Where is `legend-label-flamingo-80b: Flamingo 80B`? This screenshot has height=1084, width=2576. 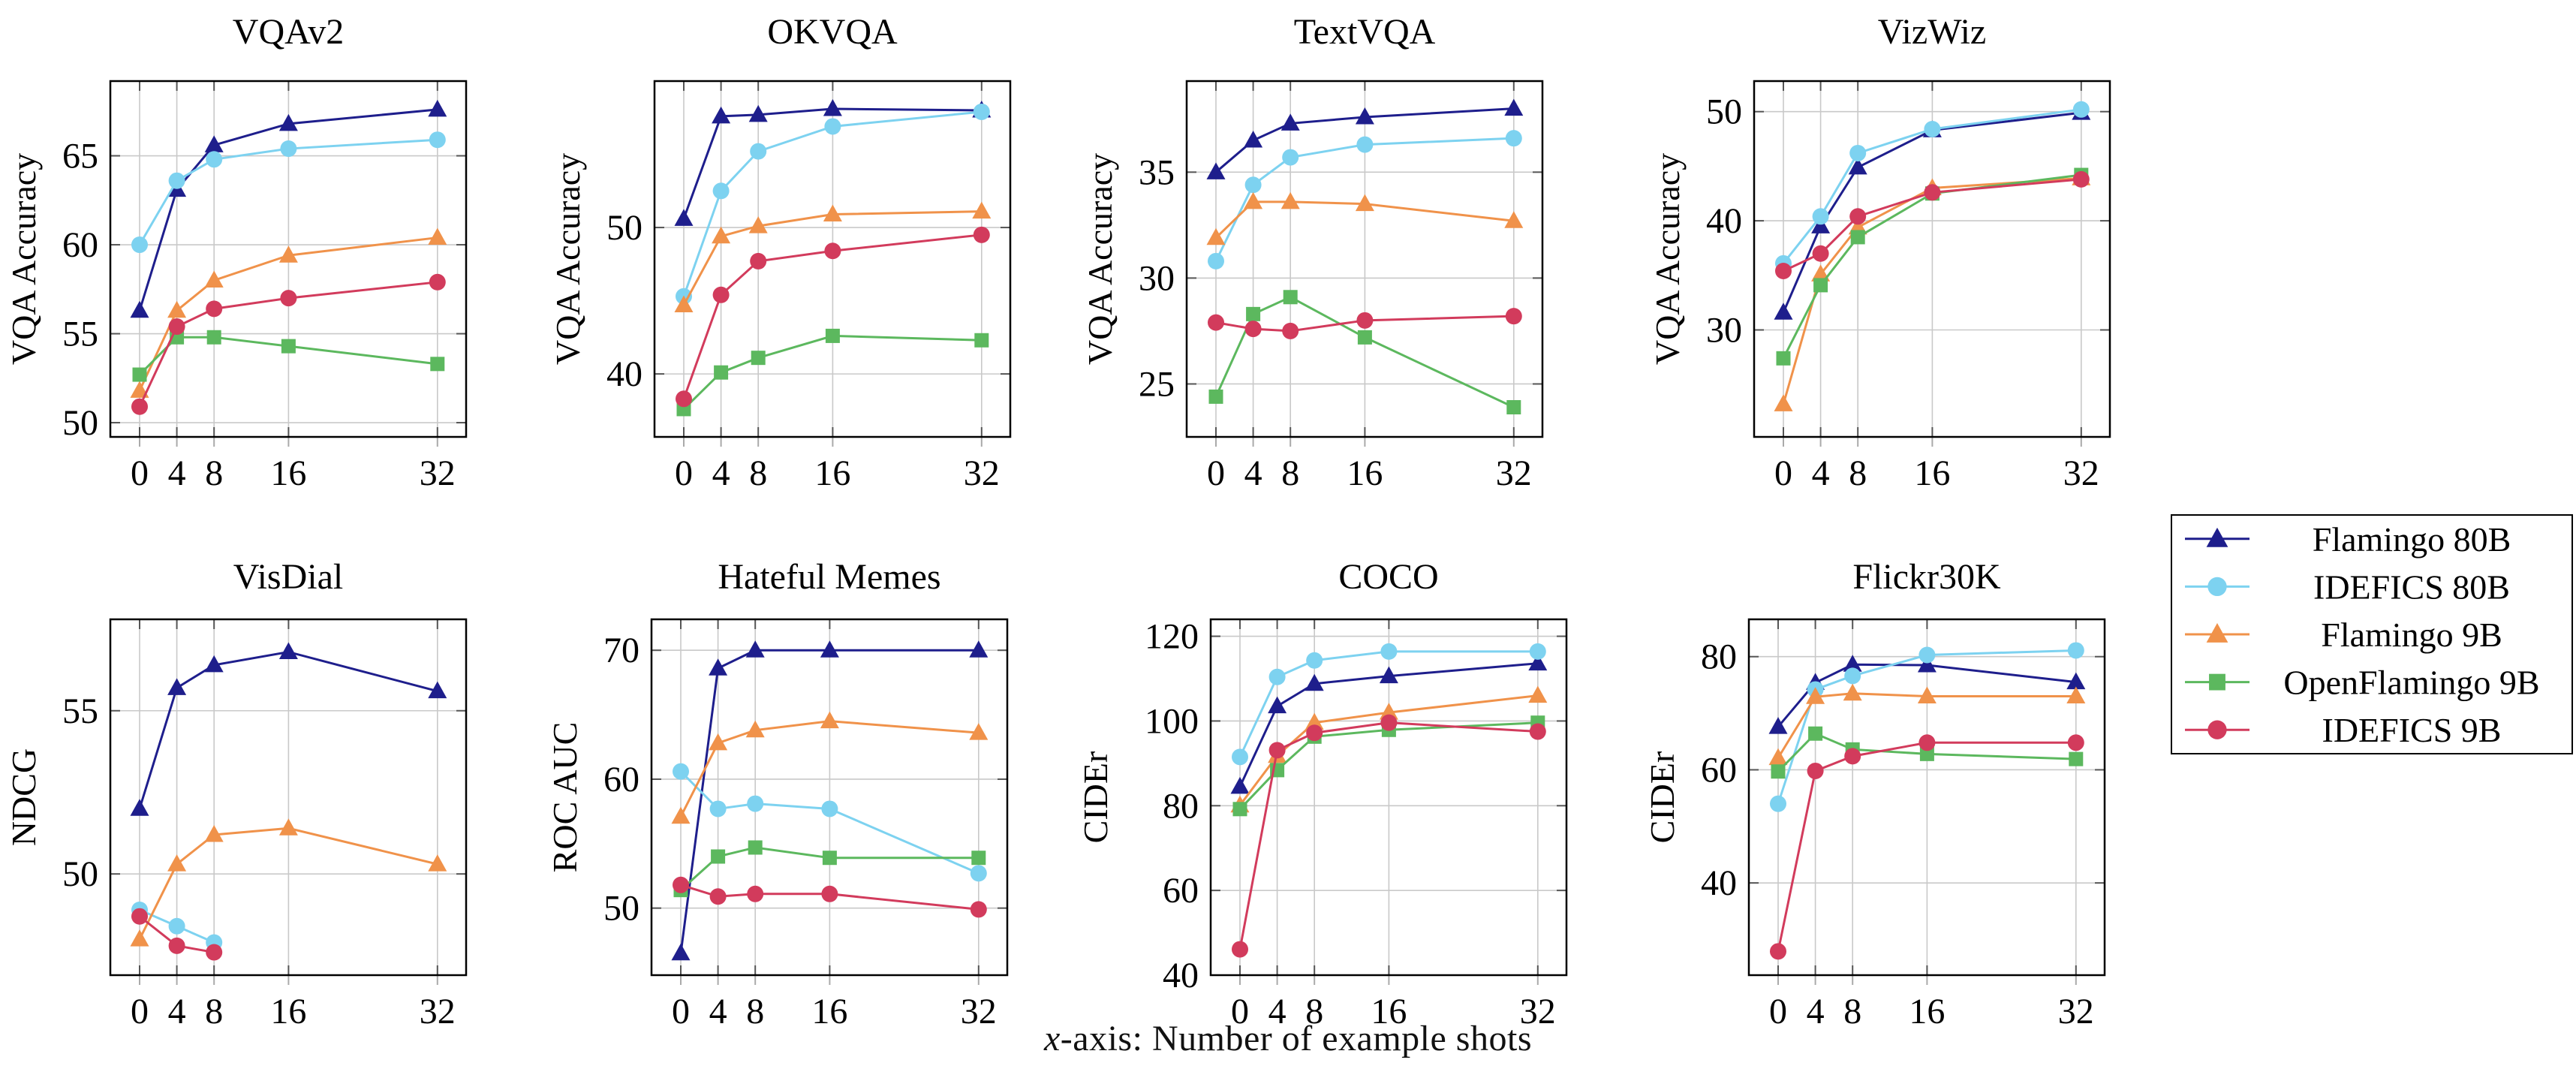
legend-label-flamingo-80b: Flamingo 80B is located at coordinates (2412, 539).